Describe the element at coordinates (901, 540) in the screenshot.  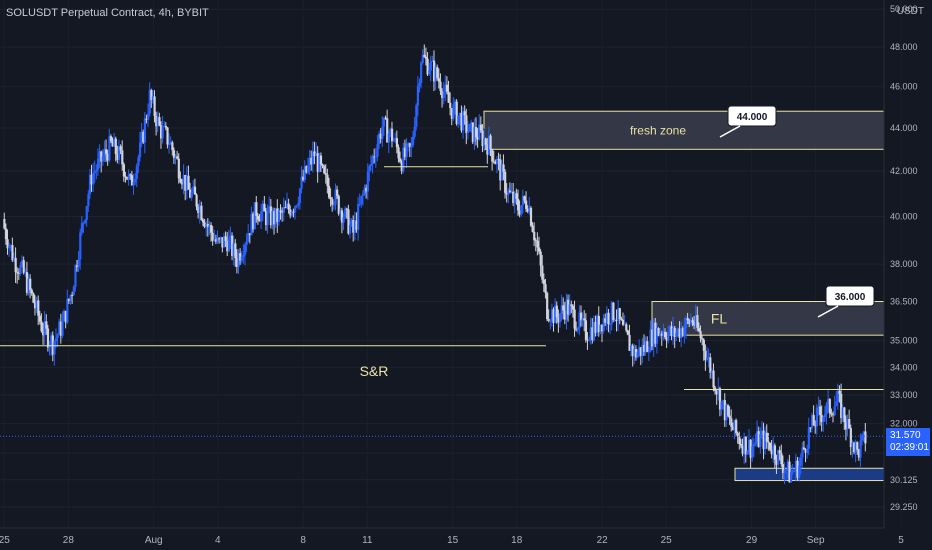
I see `x-tick-label: 5` at that location.